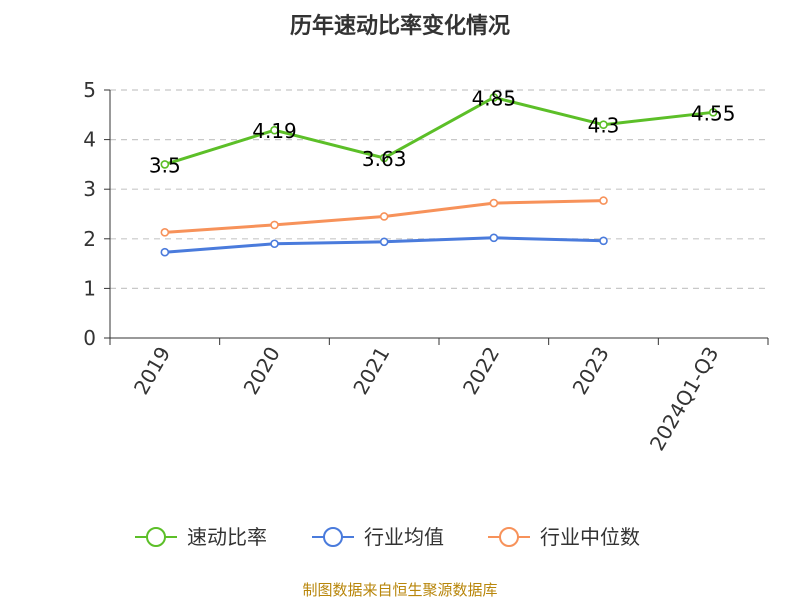 This screenshot has width=800, height=600. What do you see at coordinates (684, 399) in the screenshot?
I see `x-tick-label-5: 2024Q1-Q3` at bounding box center [684, 399].